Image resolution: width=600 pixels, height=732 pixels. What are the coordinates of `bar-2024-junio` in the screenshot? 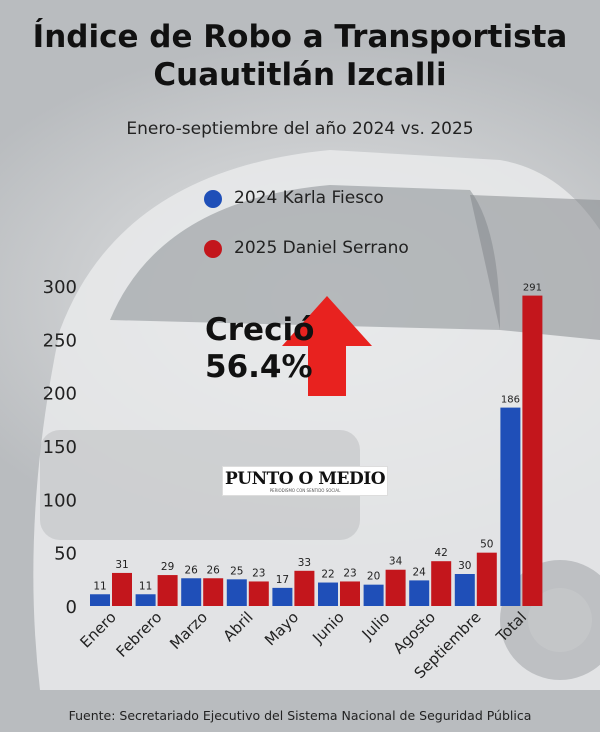 It's located at (328, 594).